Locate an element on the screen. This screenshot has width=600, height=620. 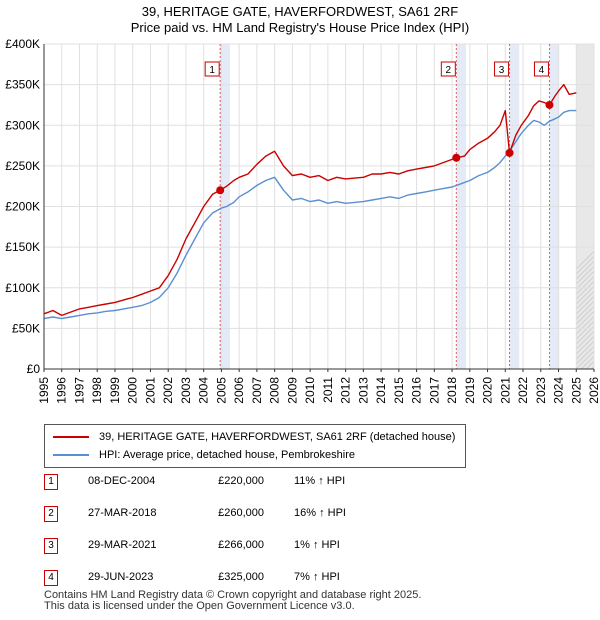
transaction-box-label: 2 is located at coordinates (449, 70).